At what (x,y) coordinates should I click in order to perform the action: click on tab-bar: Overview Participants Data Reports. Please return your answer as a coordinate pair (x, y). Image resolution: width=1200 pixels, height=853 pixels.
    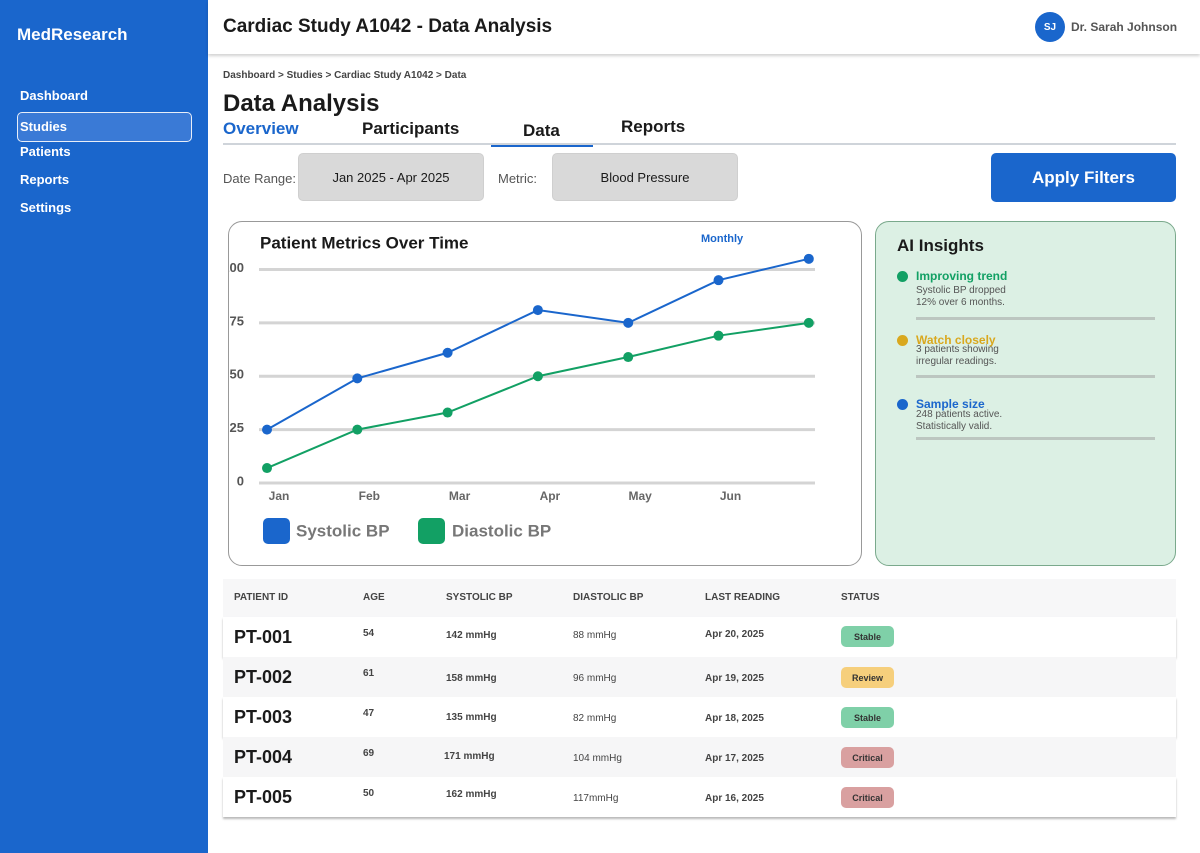
    Looking at the image, I should click on (699, 131).